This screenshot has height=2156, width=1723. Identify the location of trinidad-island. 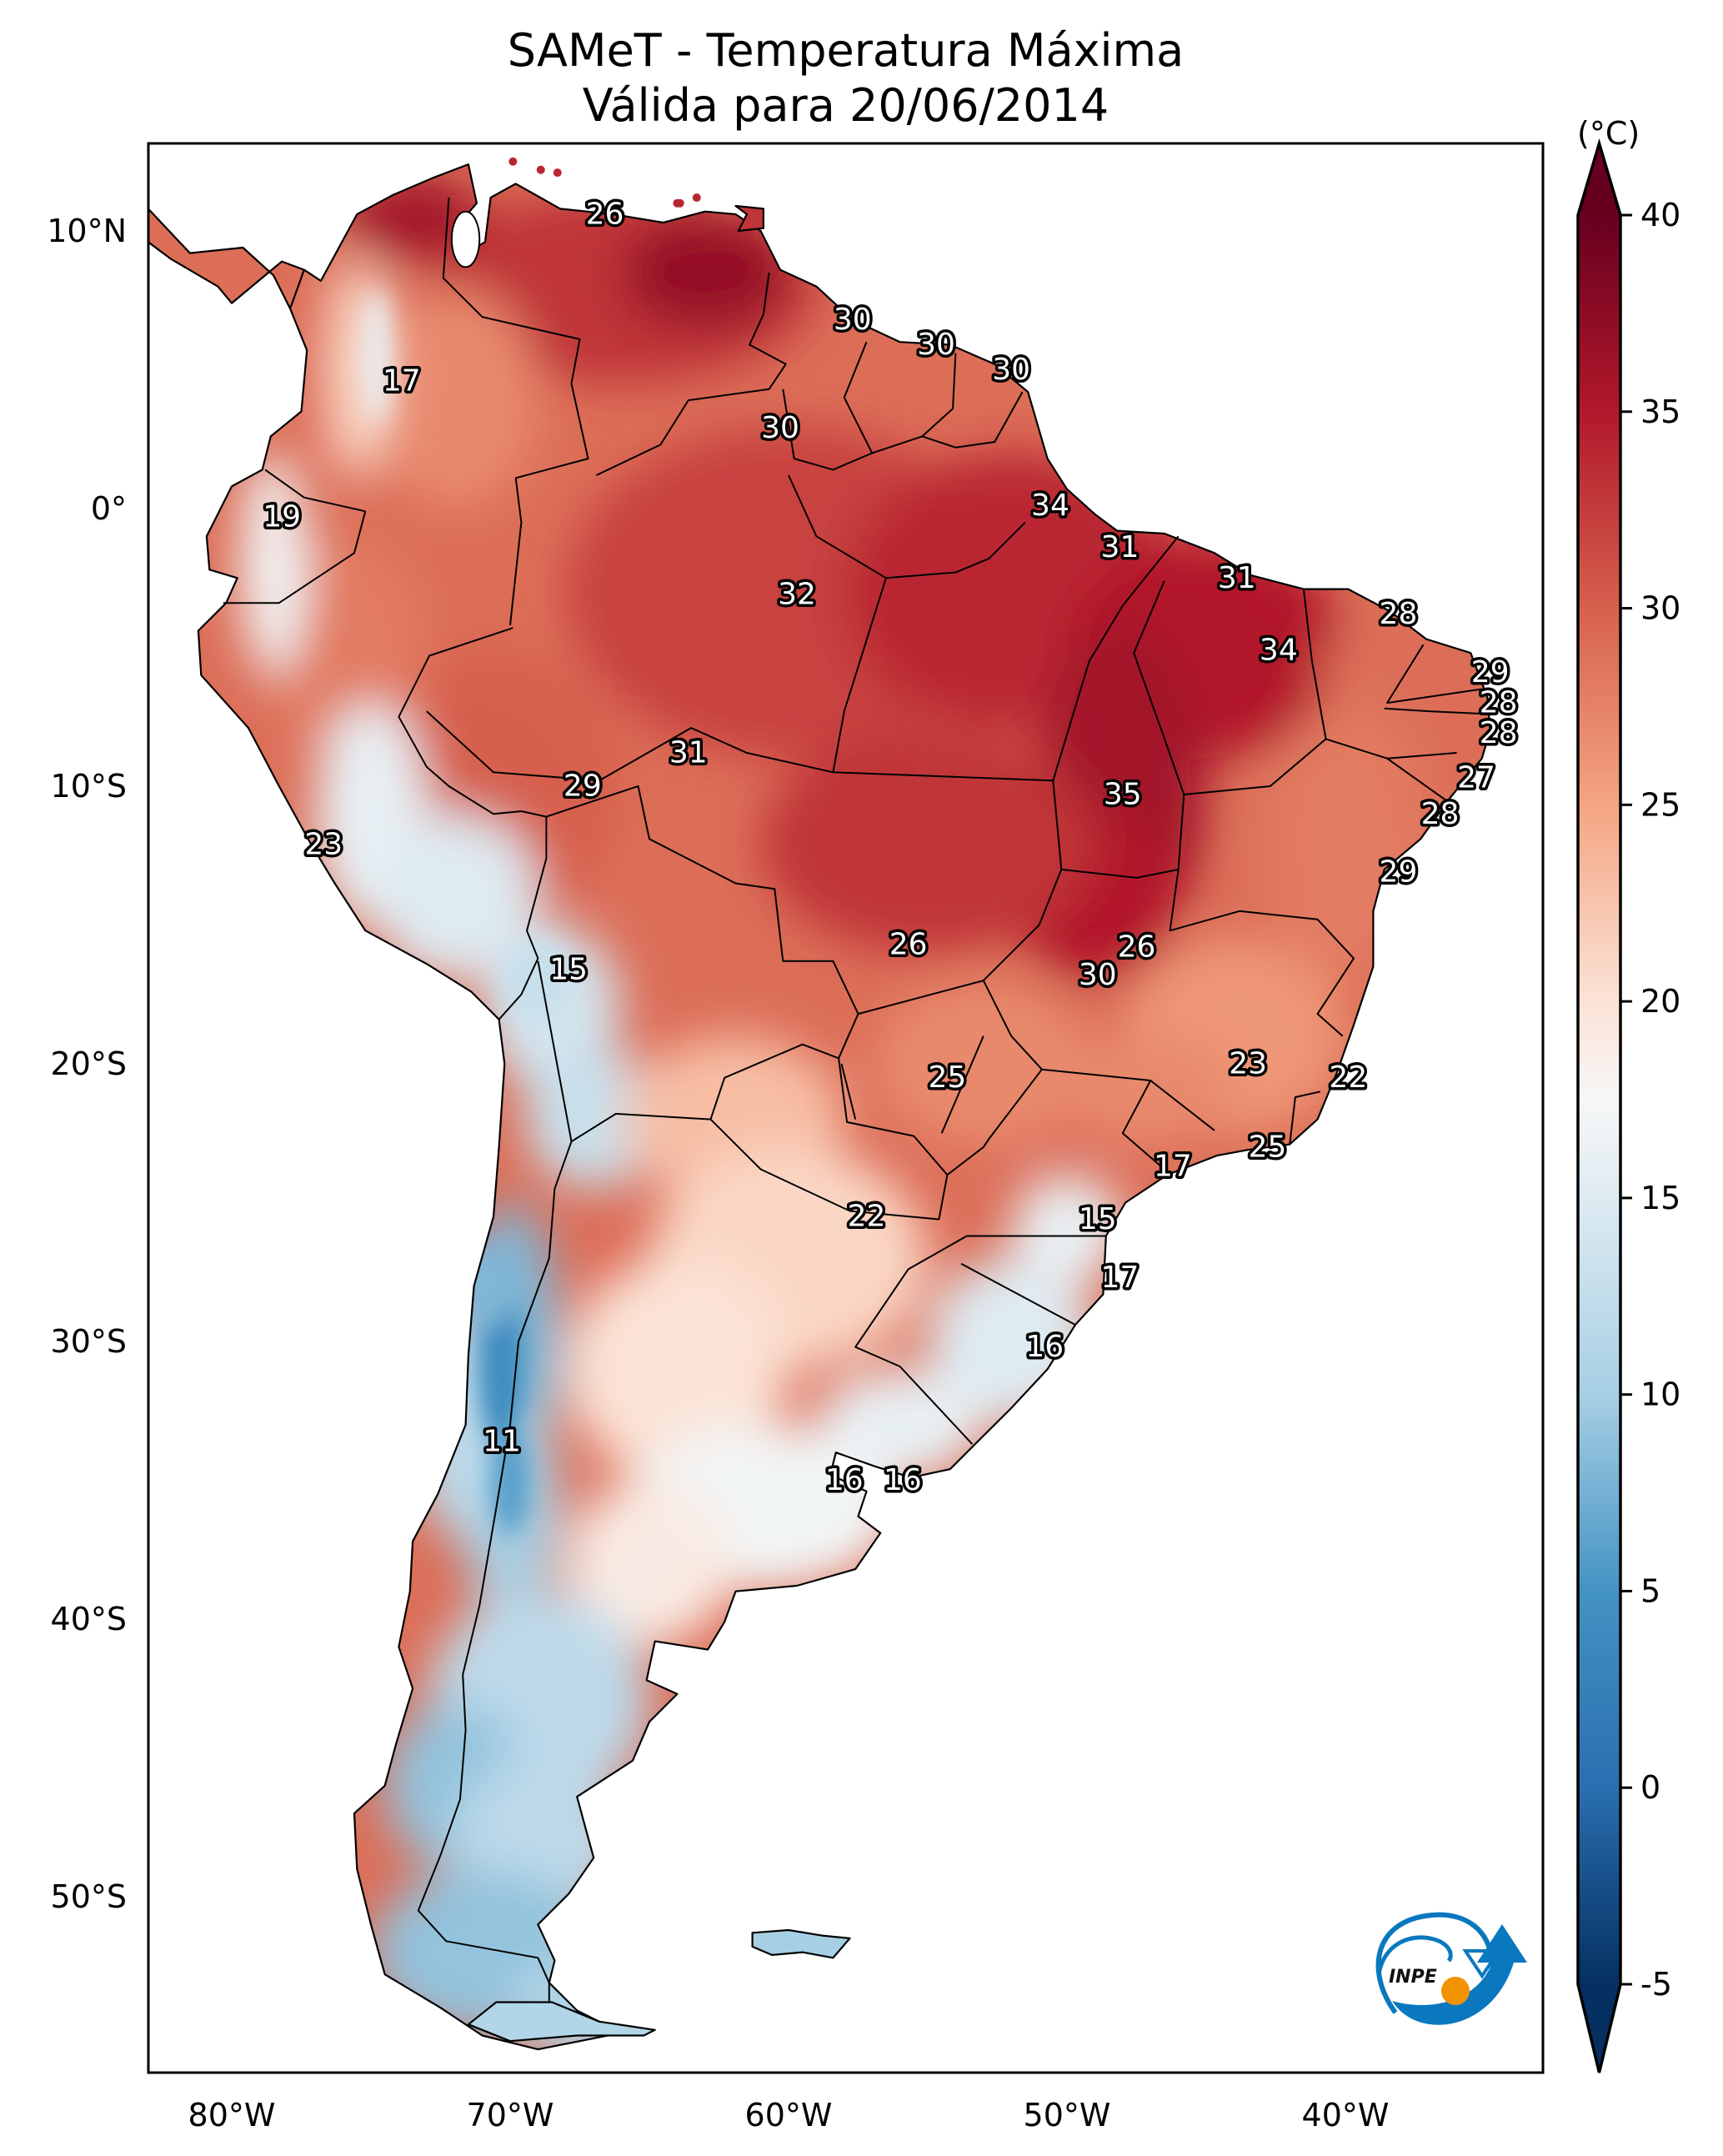
(749, 218).